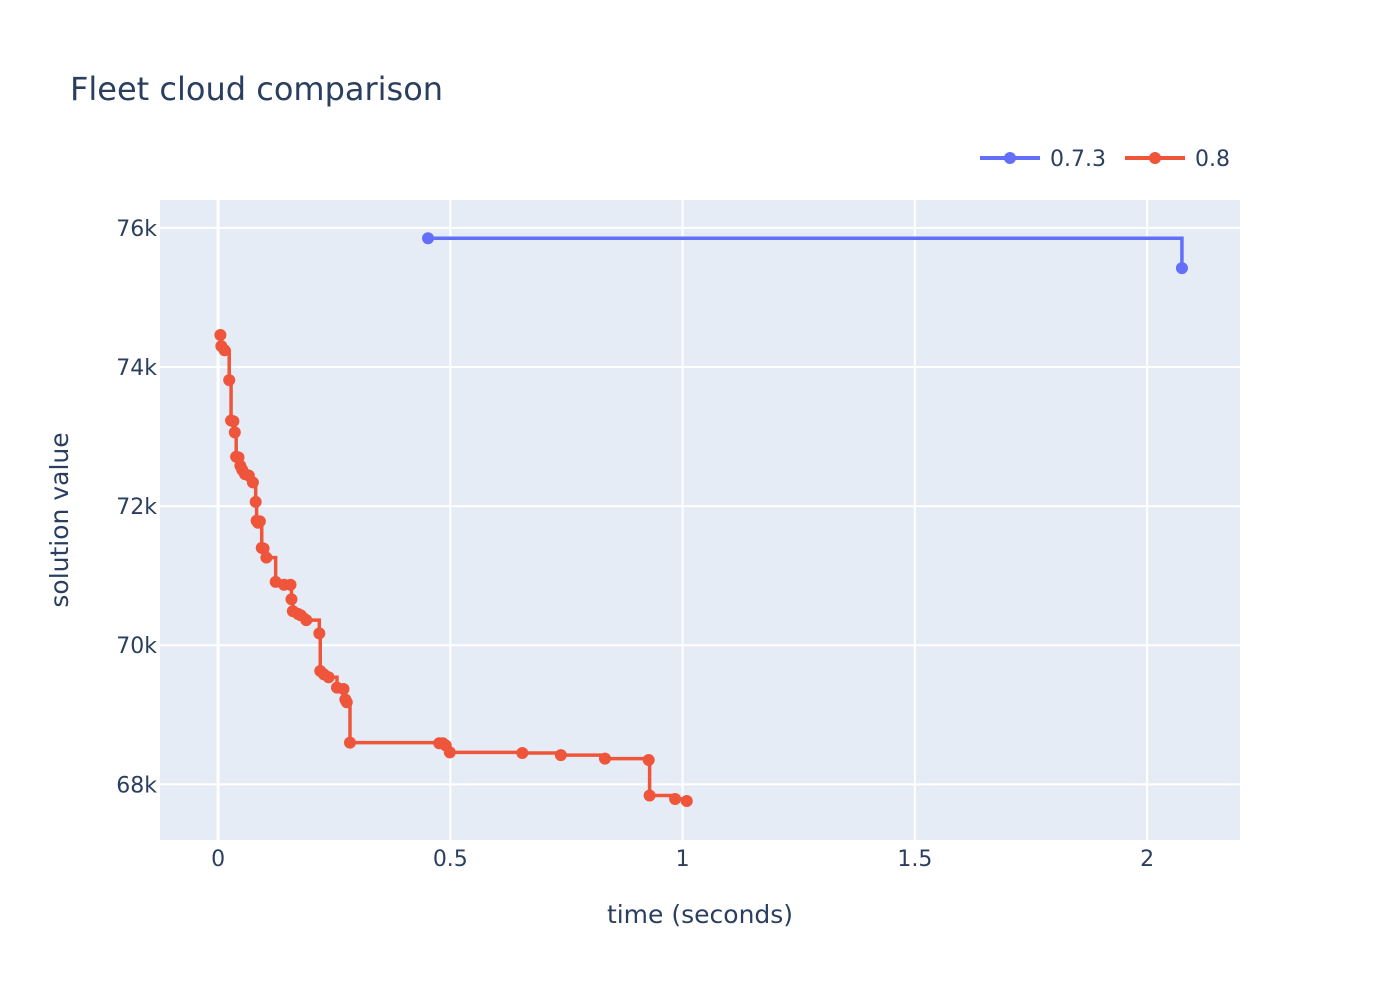 This screenshot has width=1400, height=1000. I want to click on legend-label: 0.7.3, so click(1078, 159).